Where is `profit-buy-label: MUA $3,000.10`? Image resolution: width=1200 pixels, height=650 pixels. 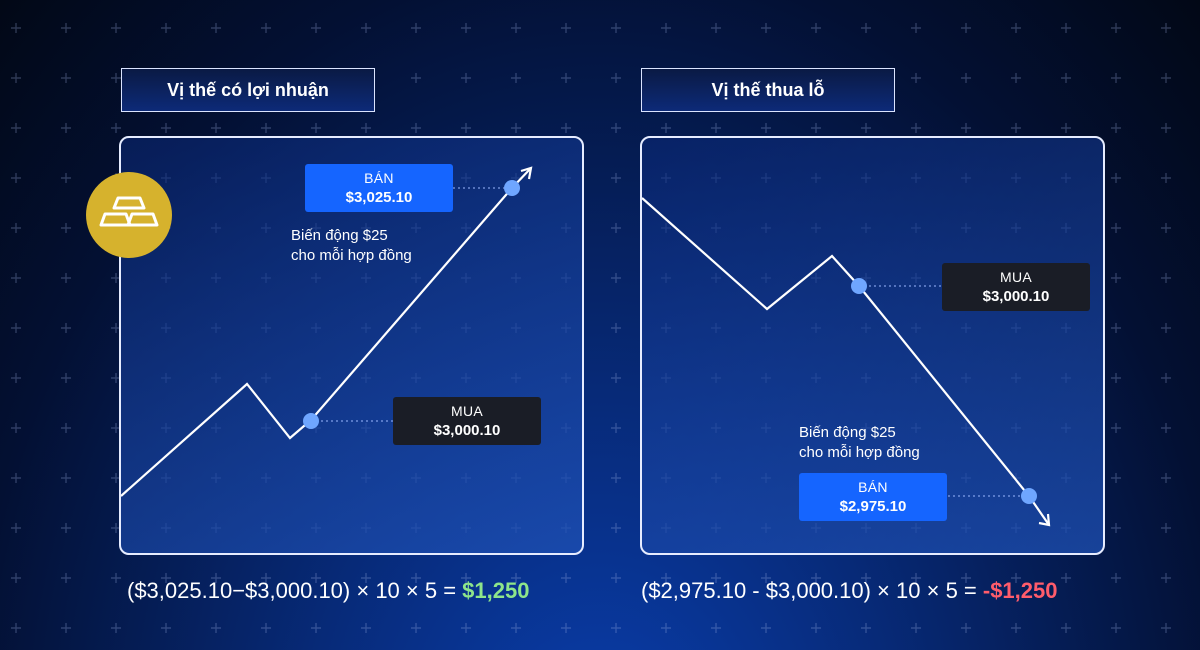 profit-buy-label: MUA $3,000.10 is located at coordinates (467, 421).